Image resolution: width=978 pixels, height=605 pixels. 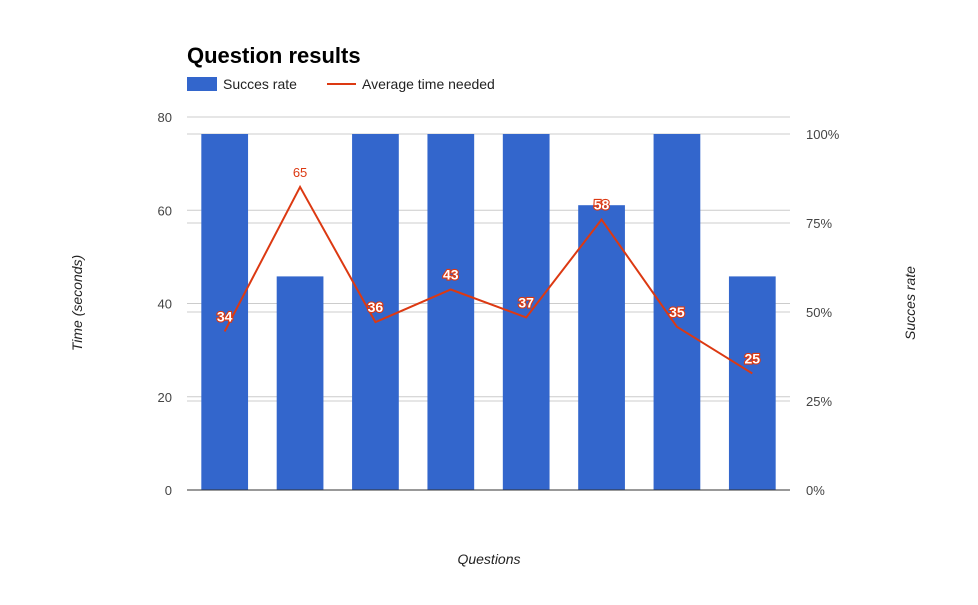 I want to click on right-tick-label: 100%, so click(x=823, y=134).